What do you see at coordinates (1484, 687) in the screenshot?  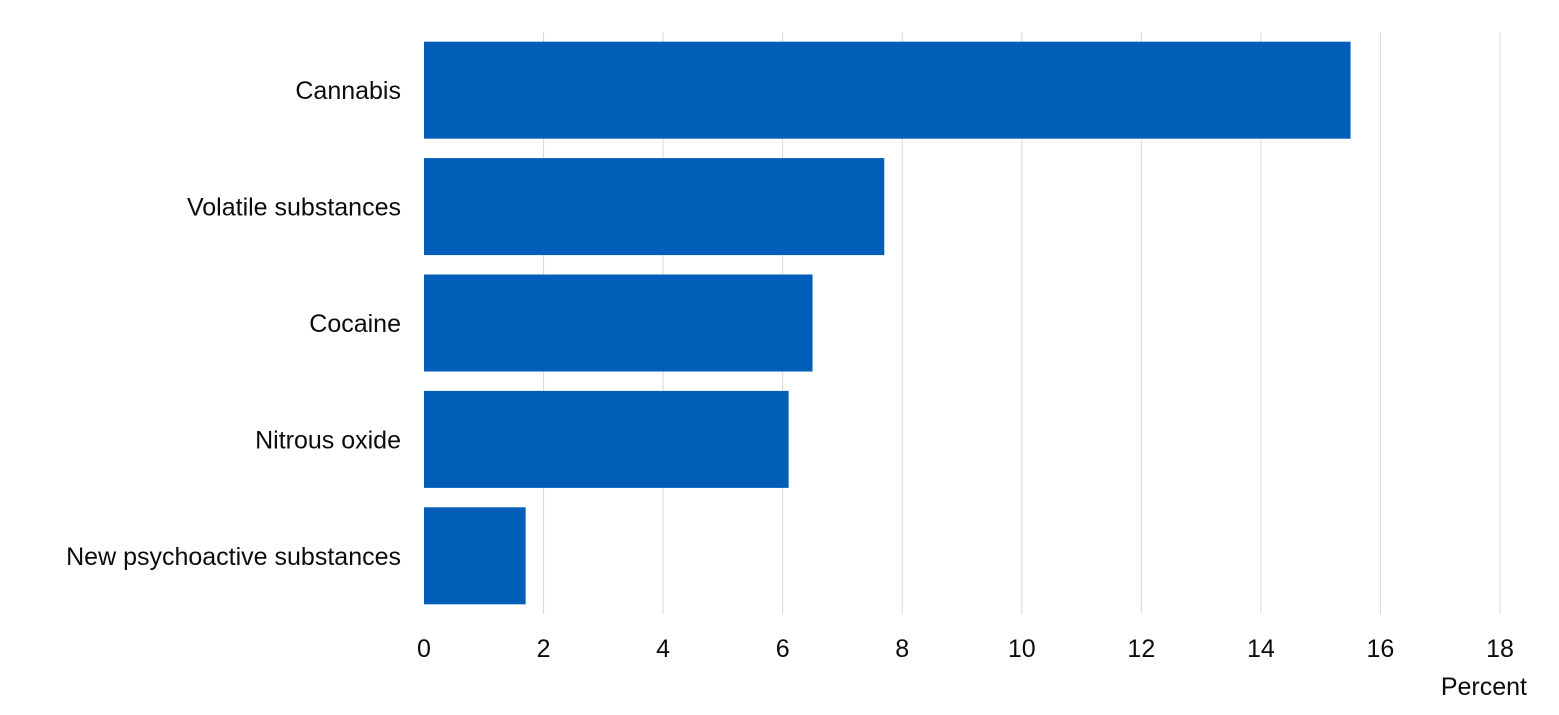 I see `x-axis-title: Percent` at bounding box center [1484, 687].